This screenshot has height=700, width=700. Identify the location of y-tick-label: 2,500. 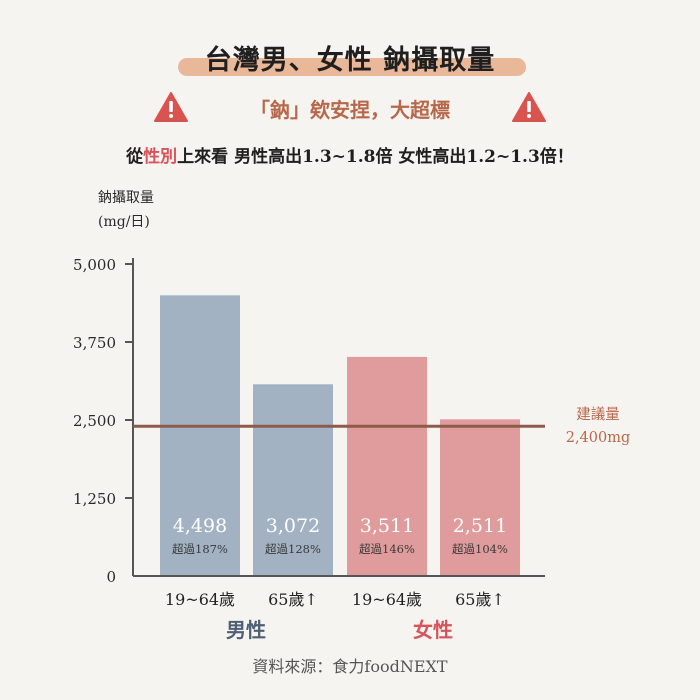
(94, 421).